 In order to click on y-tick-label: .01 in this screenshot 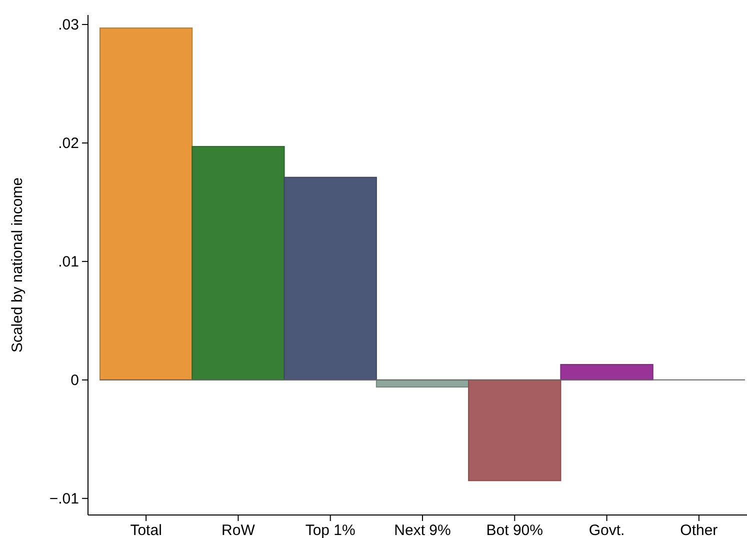, I will do `click(68, 262)`.